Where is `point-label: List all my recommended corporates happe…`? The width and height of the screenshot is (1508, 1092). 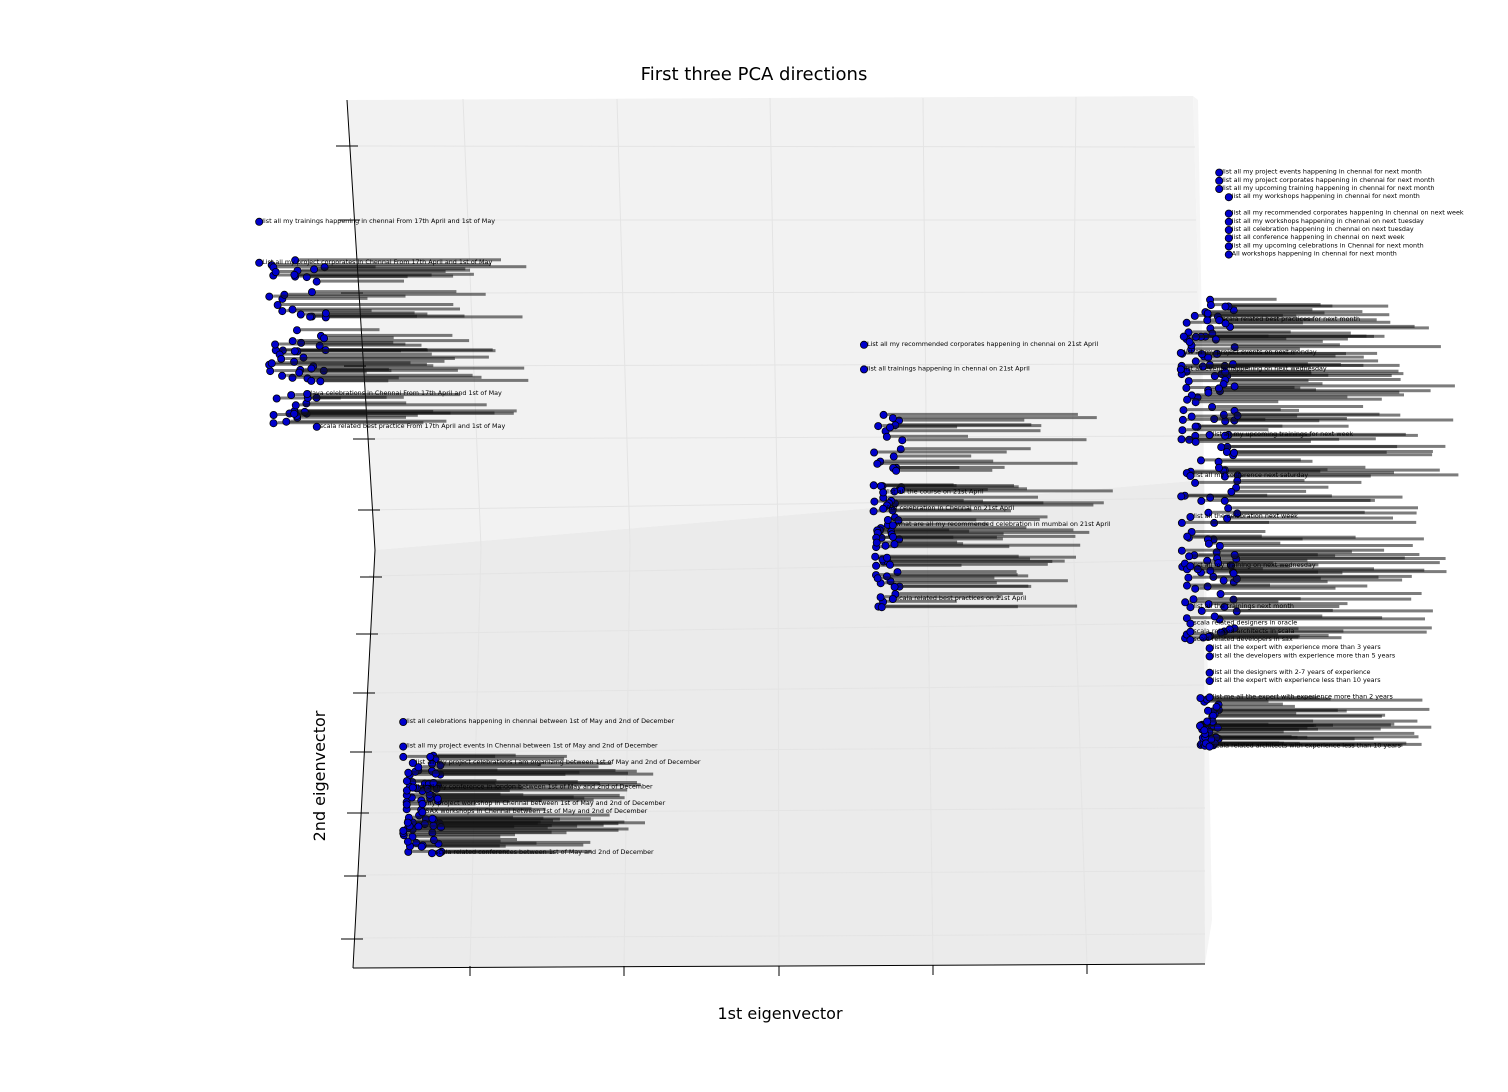 point-label: List all my recommended corporates happe… is located at coordinates (982, 344).